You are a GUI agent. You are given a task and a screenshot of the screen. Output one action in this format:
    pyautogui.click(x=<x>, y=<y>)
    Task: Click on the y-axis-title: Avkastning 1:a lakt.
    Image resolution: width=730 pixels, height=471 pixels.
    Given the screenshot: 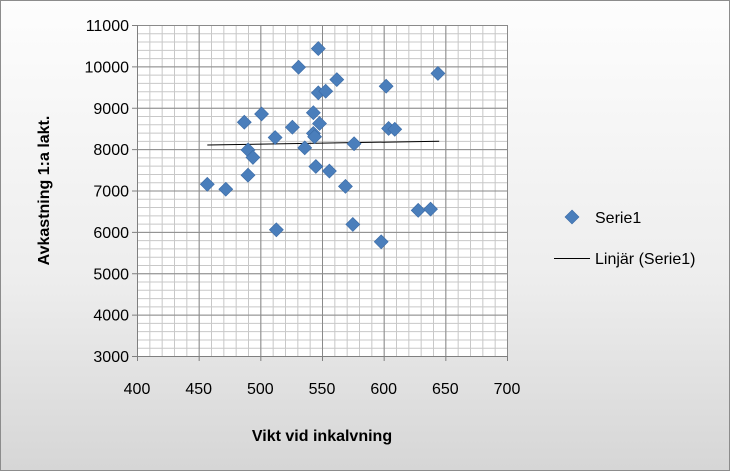 What is the action you would take?
    pyautogui.click(x=44, y=191)
    